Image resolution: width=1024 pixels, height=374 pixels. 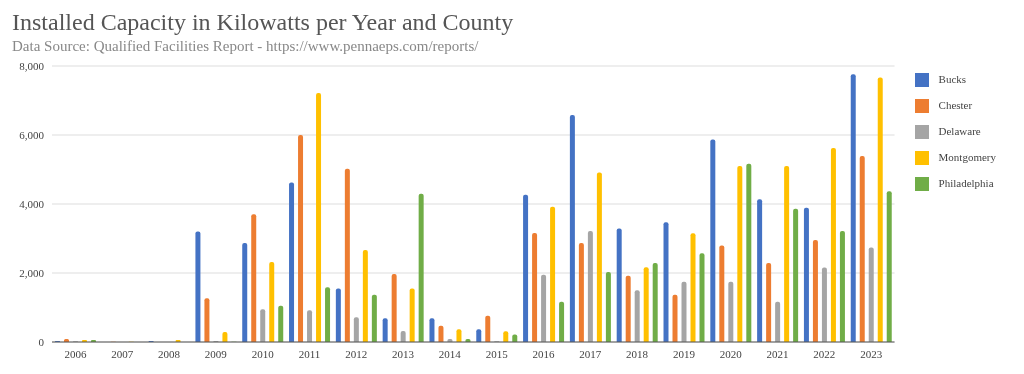 What do you see at coordinates (263, 22) in the screenshot?
I see `chart-title: Installed Capacity in Kilowatts per Year and County` at bounding box center [263, 22].